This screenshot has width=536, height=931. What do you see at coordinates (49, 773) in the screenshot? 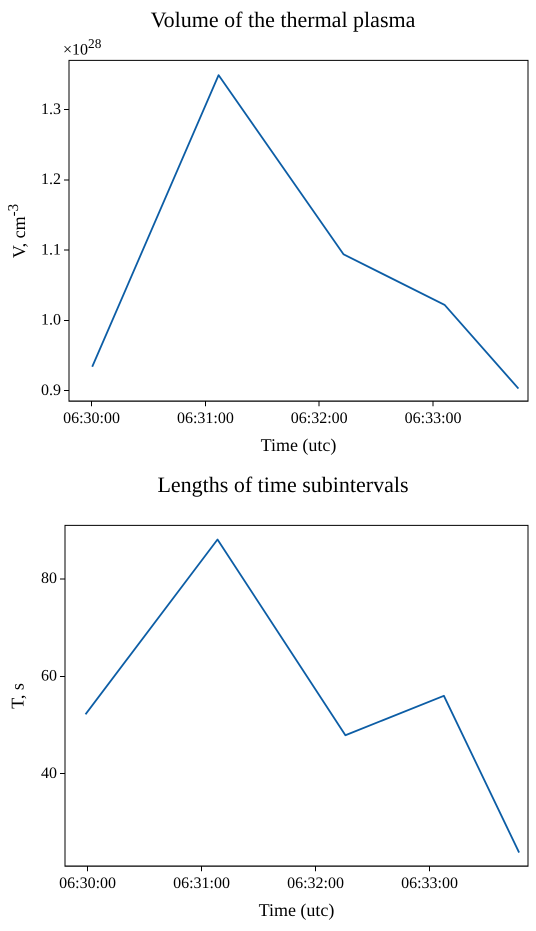
I see `y-tick-label: 40` at bounding box center [49, 773].